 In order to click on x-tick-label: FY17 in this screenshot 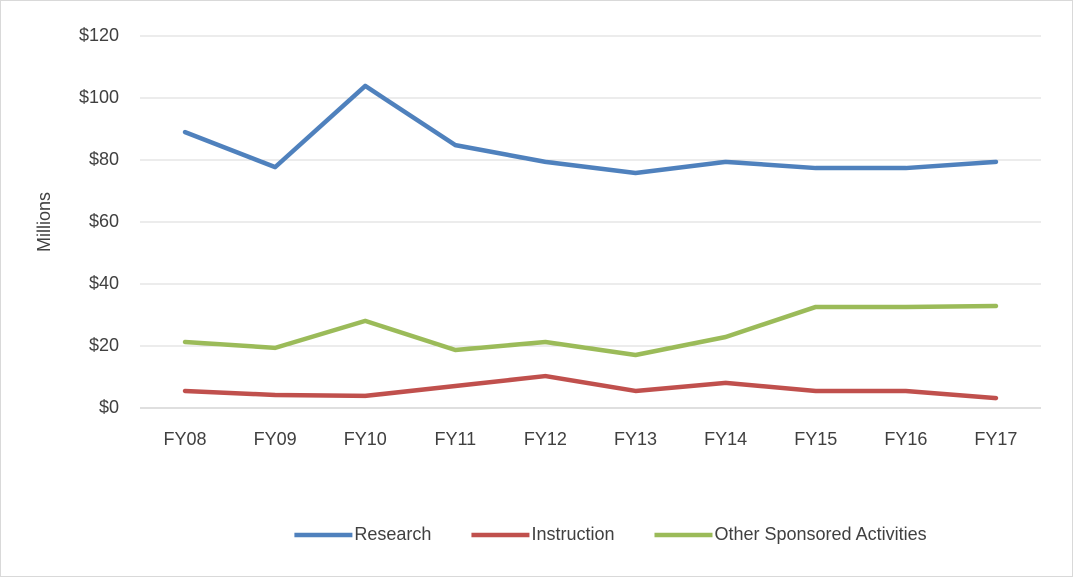, I will do `click(995, 439)`.